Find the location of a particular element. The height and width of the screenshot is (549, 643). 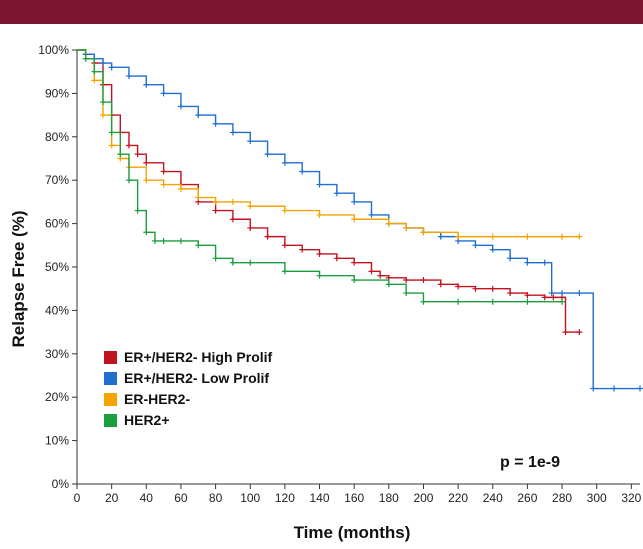

legend-label: HER2+ is located at coordinates (147, 420).